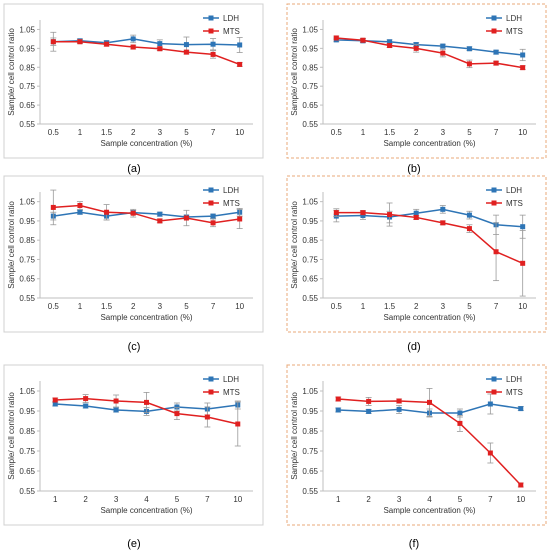 Image resolution: width=550 pixels, height=556 pixels. What do you see at coordinates (27, 451) in the screenshot?
I see `y-tick-label: 0.75` at bounding box center [27, 451].